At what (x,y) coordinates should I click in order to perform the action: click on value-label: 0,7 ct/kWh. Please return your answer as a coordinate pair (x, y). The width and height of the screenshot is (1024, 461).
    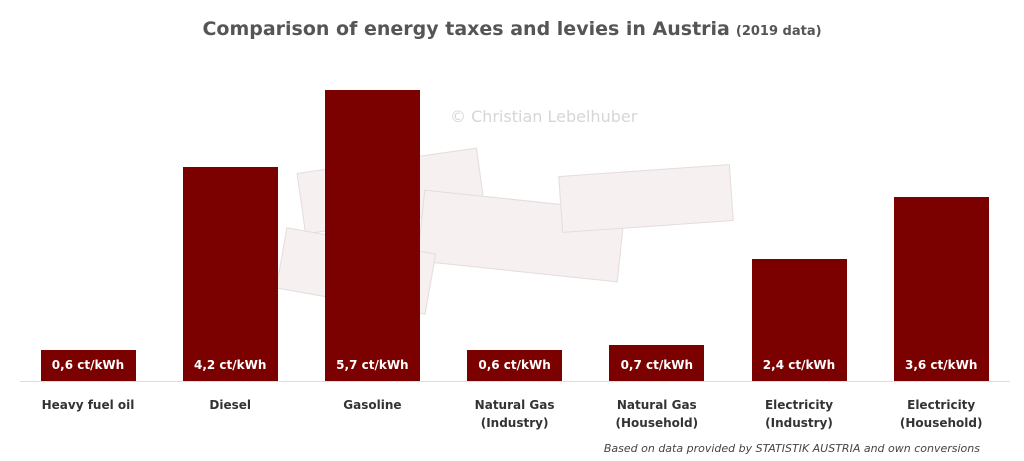
    Looking at the image, I should click on (657, 365).